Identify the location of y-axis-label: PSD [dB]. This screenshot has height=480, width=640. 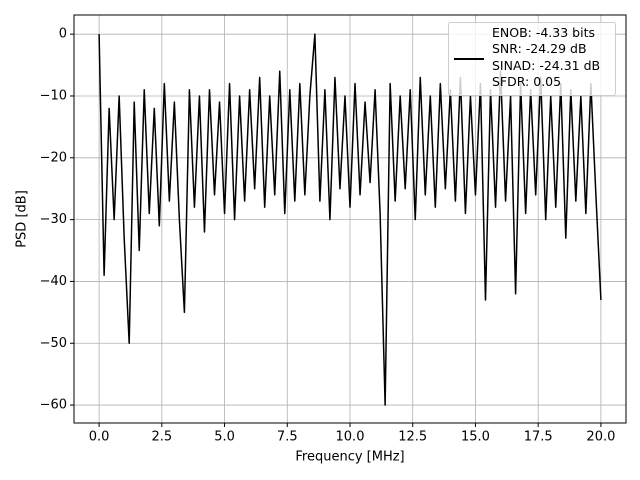
(22, 219).